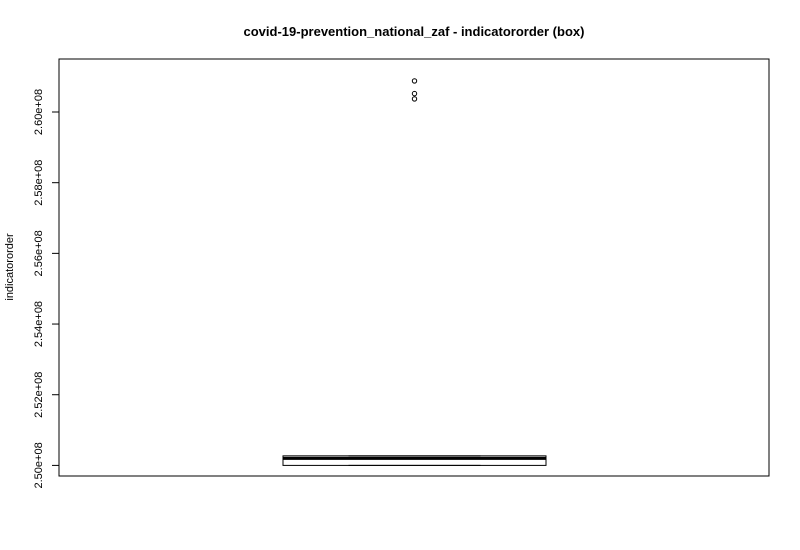 This screenshot has width=800, height=550. I want to click on outliers, so click(414, 90).